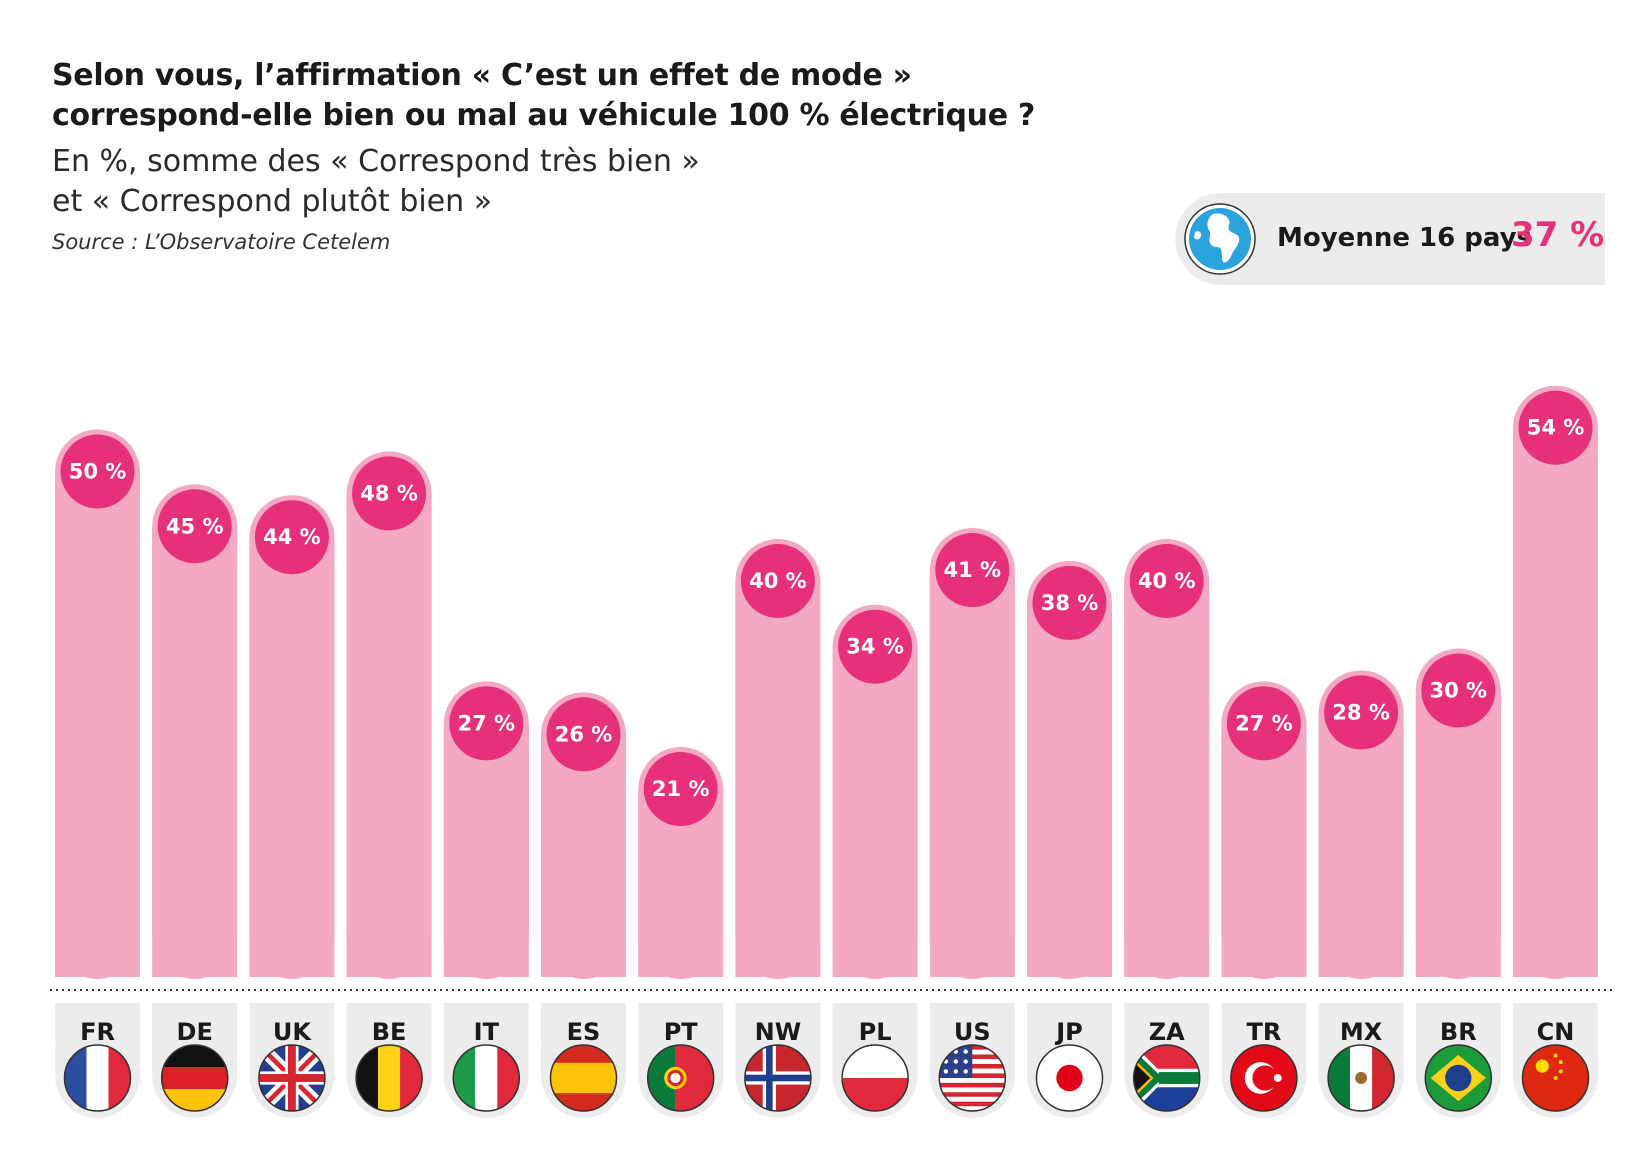 The height and width of the screenshot is (1170, 1651). What do you see at coordinates (1069, 769) in the screenshot?
I see `bar-jp: 38 %` at bounding box center [1069, 769].